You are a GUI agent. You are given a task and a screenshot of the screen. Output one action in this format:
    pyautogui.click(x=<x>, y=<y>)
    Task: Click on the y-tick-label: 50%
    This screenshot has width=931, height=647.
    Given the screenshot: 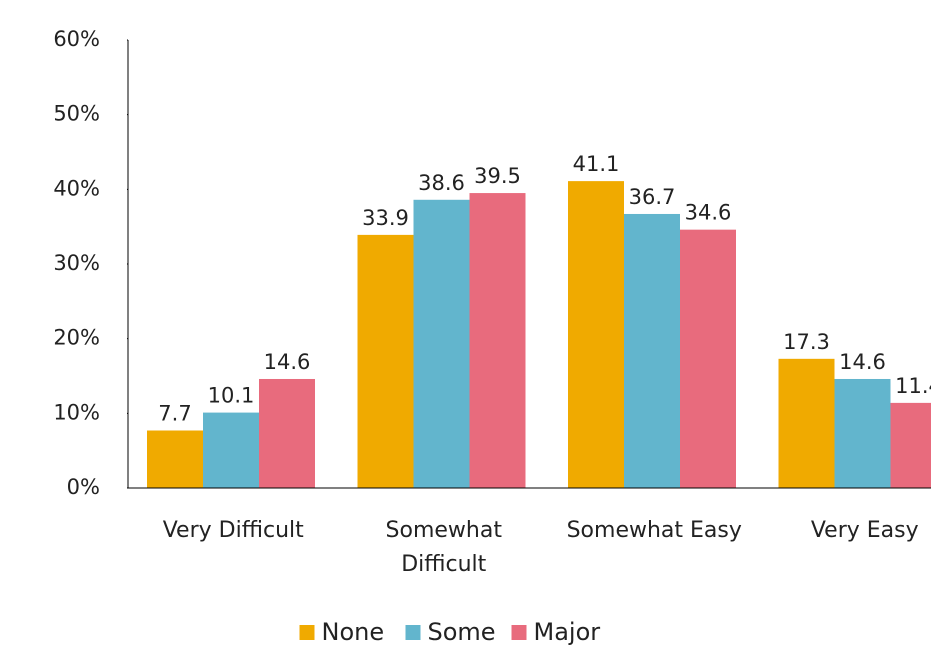 What is the action you would take?
    pyautogui.click(x=76, y=114)
    